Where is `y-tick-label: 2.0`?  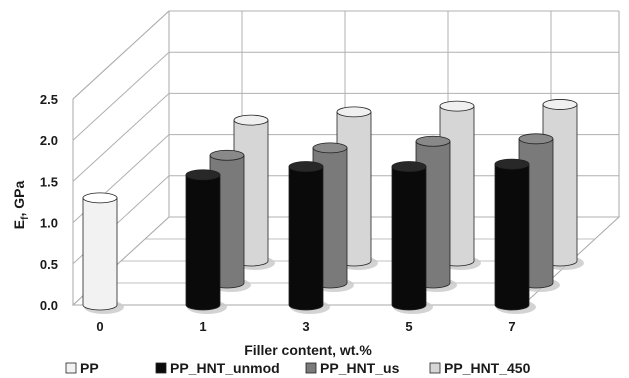
y-tick-label: 2.0 is located at coordinates (49, 140).